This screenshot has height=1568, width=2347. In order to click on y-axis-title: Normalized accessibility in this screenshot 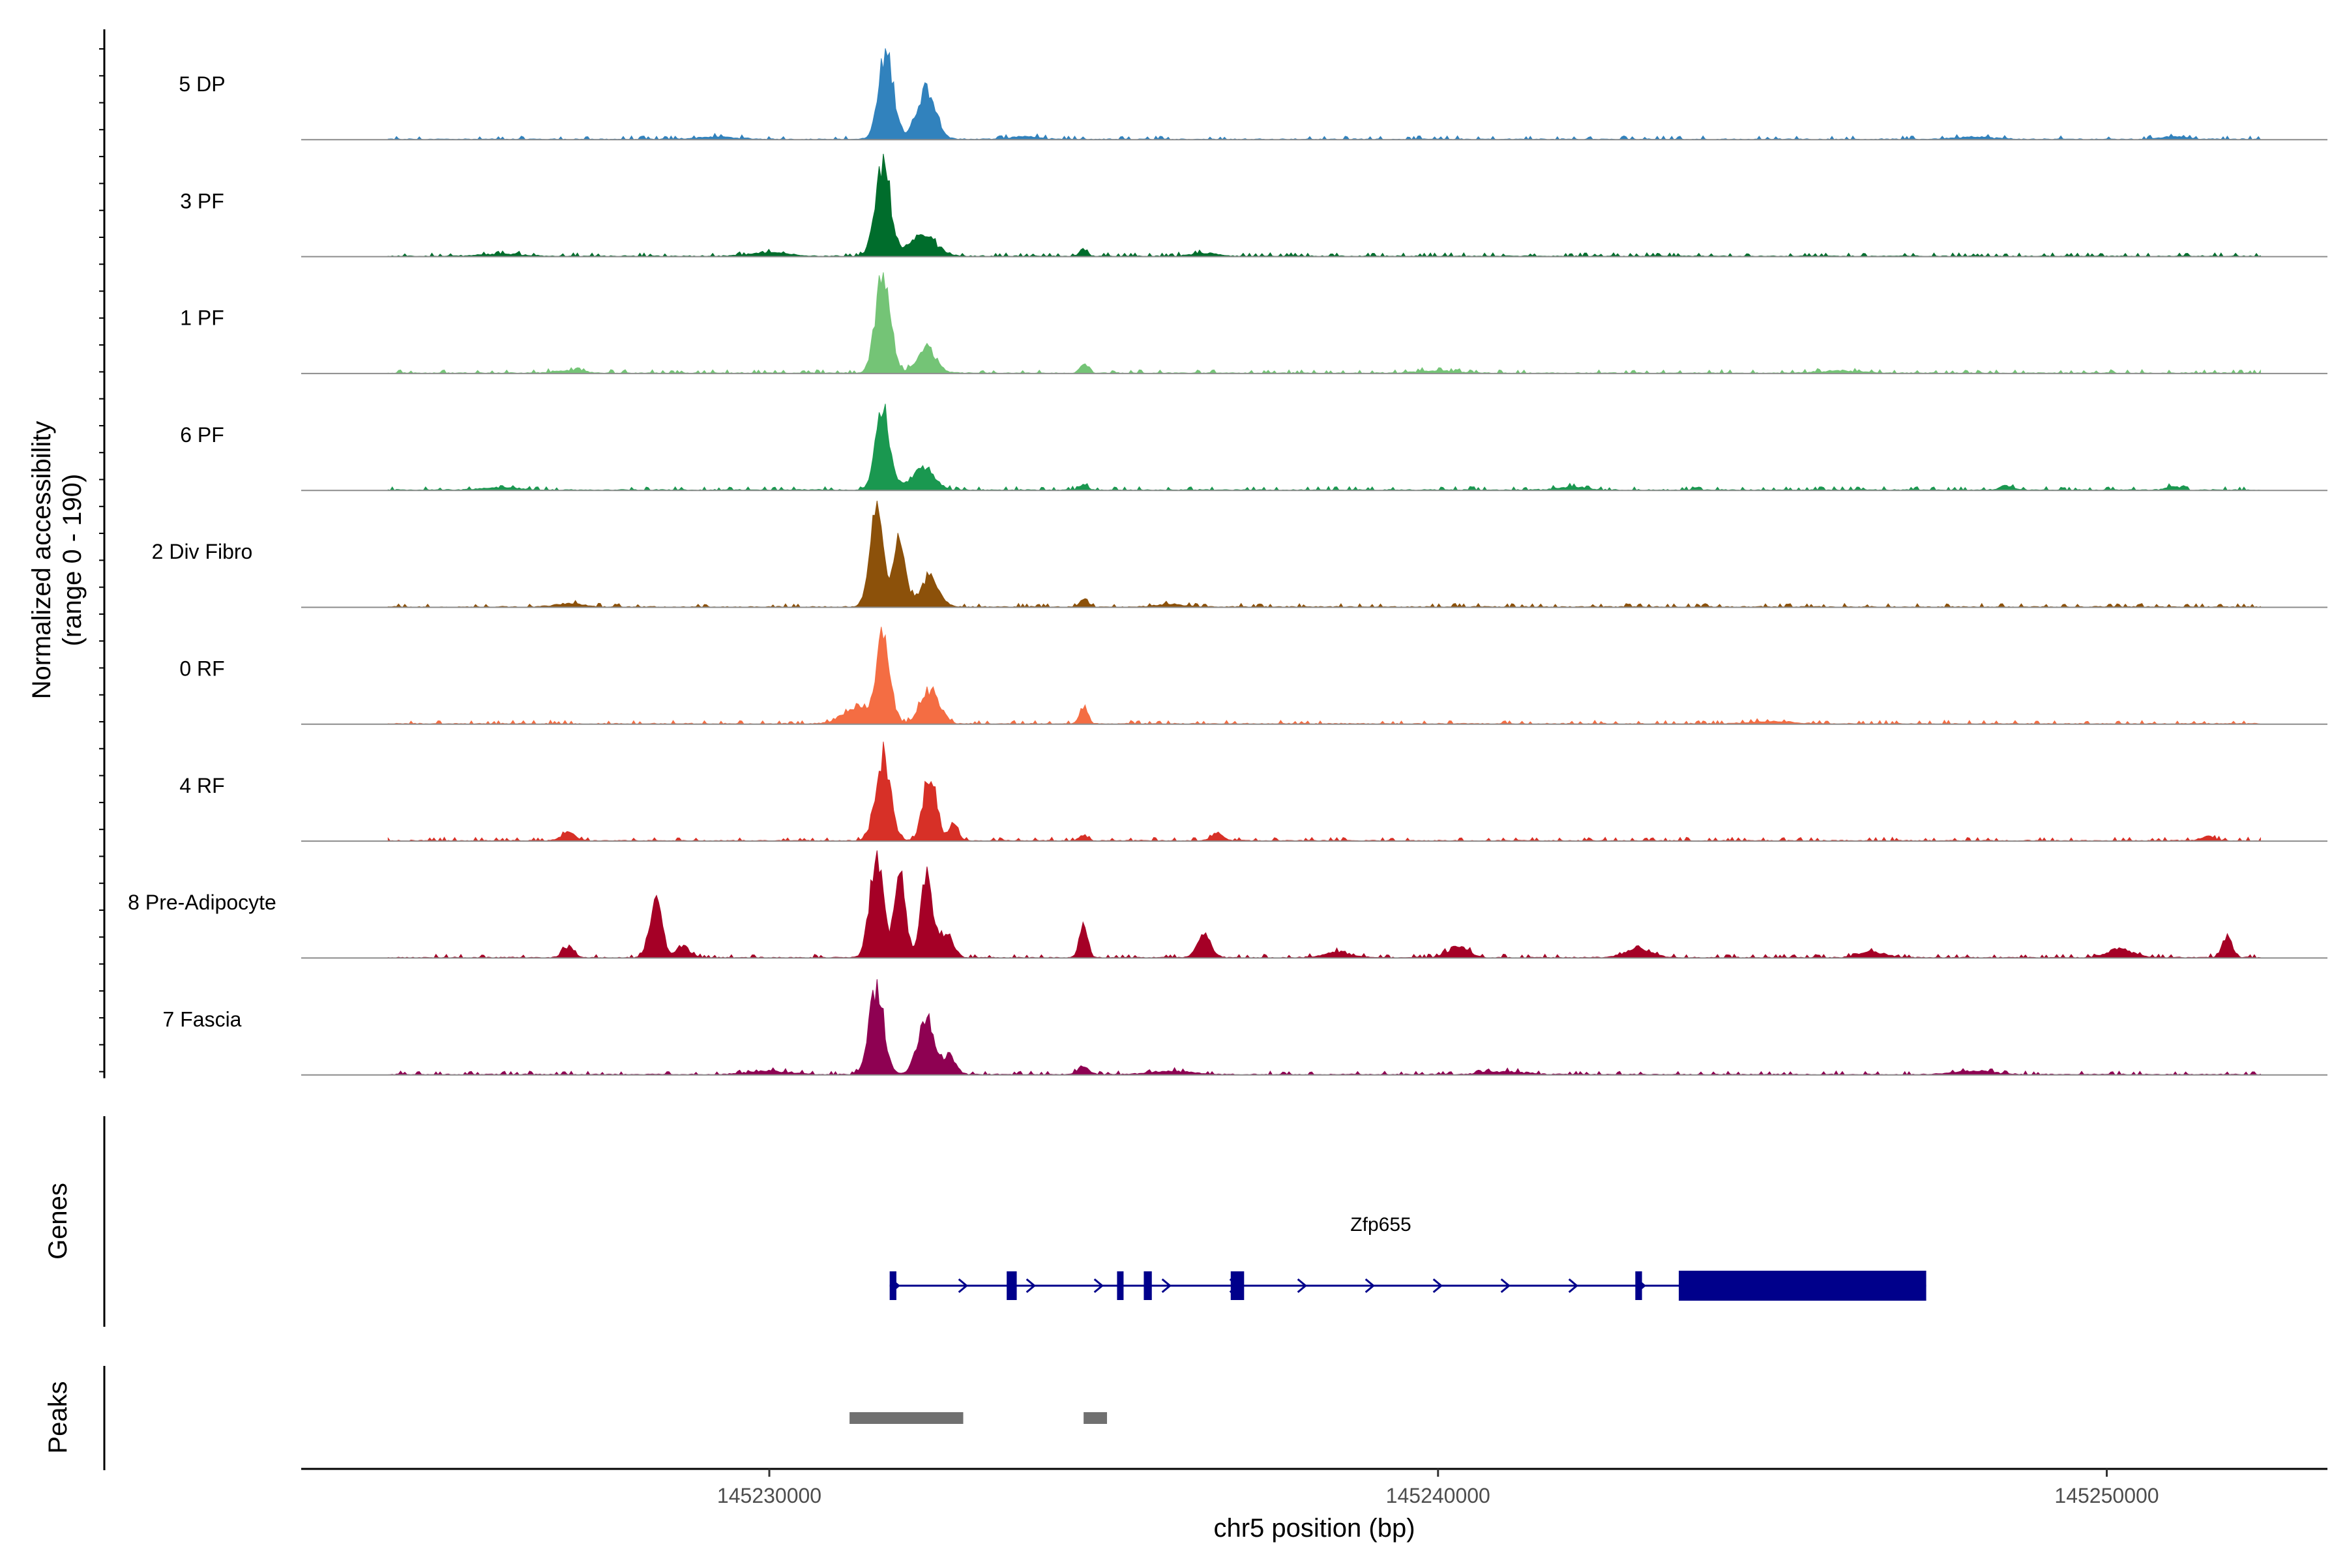, I will do `click(41, 560)`.